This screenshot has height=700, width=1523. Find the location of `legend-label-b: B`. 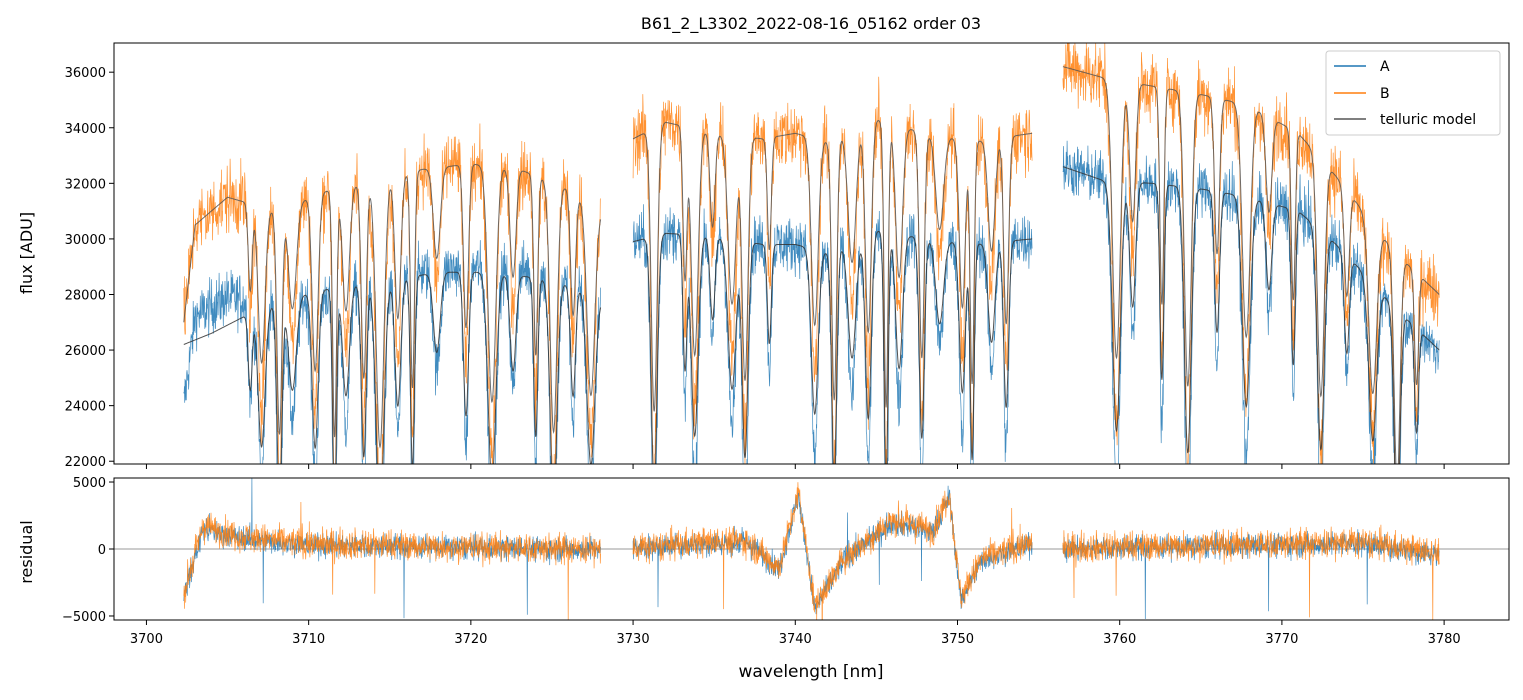

legend-label-b: B is located at coordinates (1385, 94).